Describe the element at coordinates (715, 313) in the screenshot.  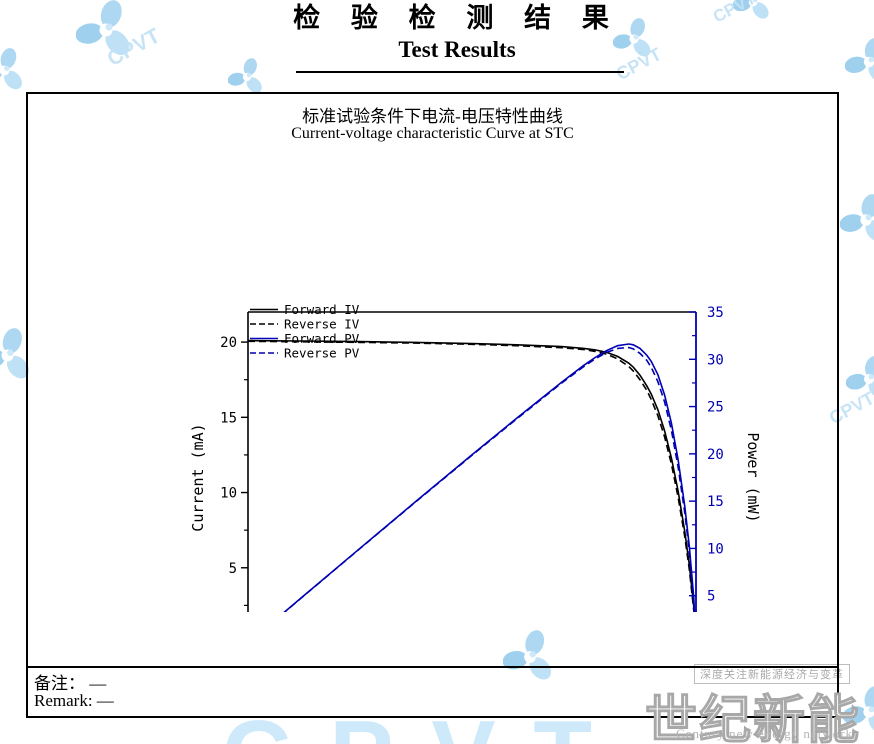
I see `y-right-tick-label: 35` at that location.